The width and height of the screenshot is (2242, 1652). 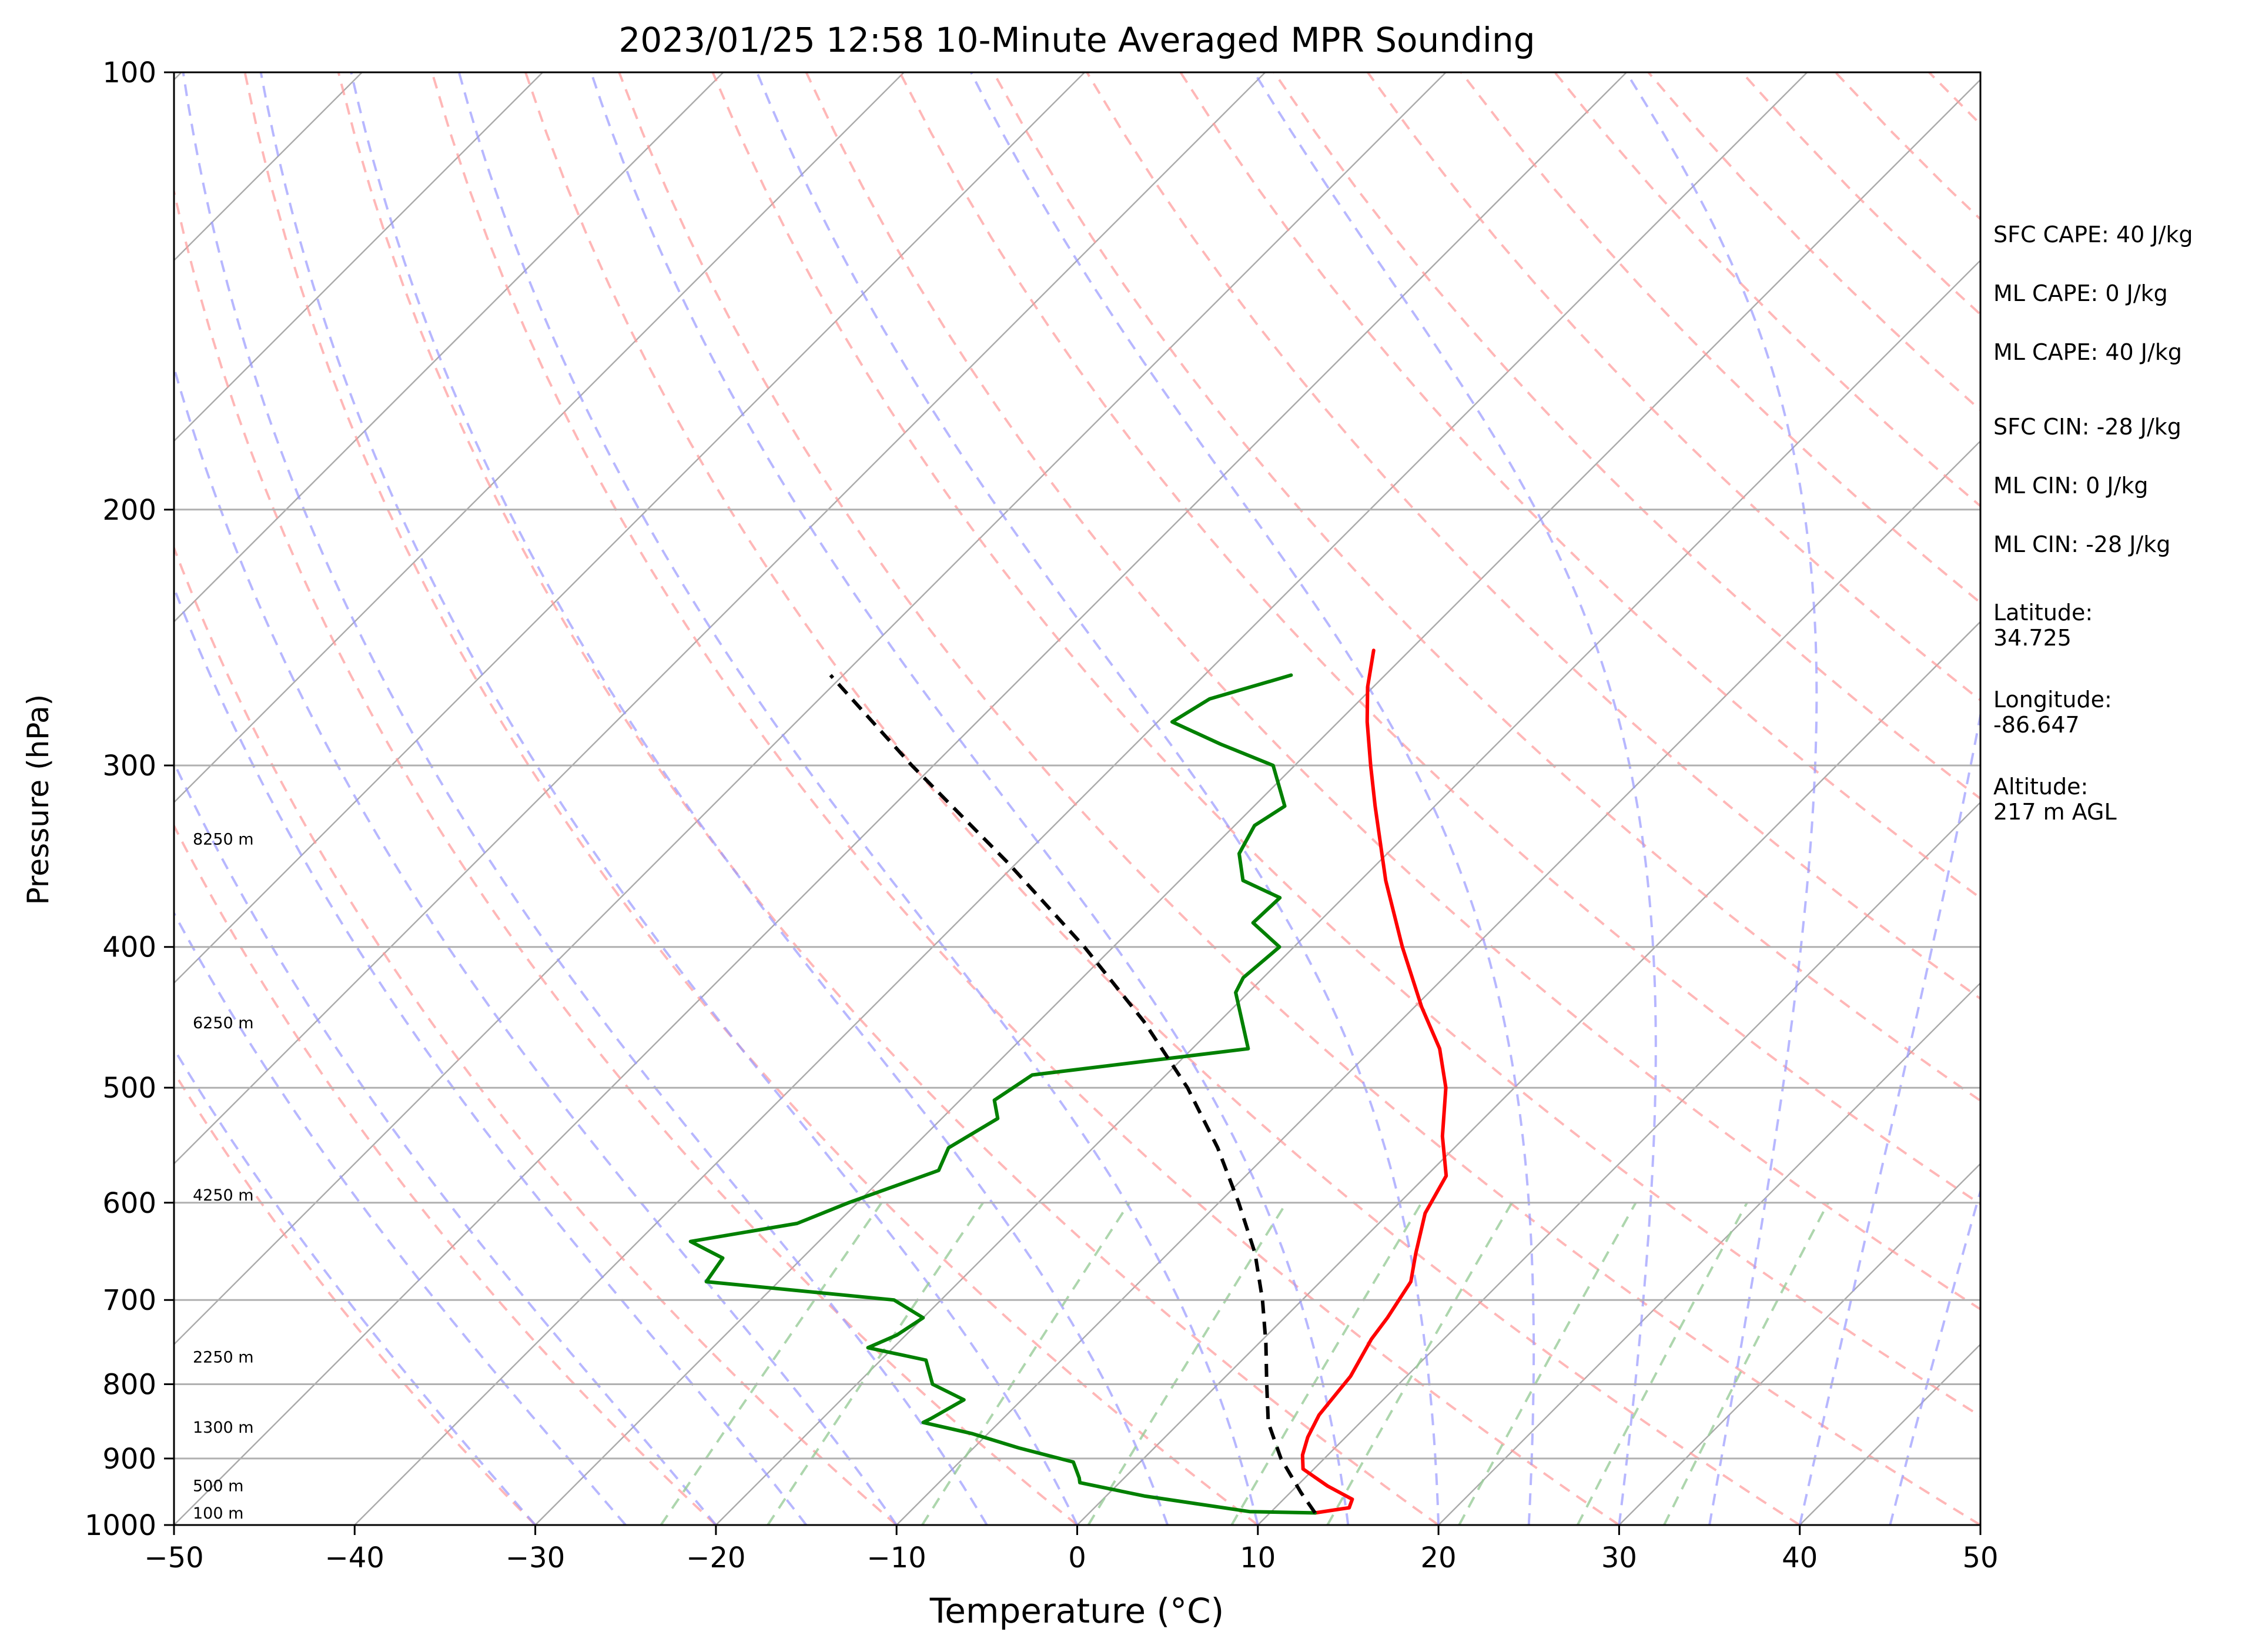 I want to click on height-label: 2250 m, so click(x=223, y=1358).